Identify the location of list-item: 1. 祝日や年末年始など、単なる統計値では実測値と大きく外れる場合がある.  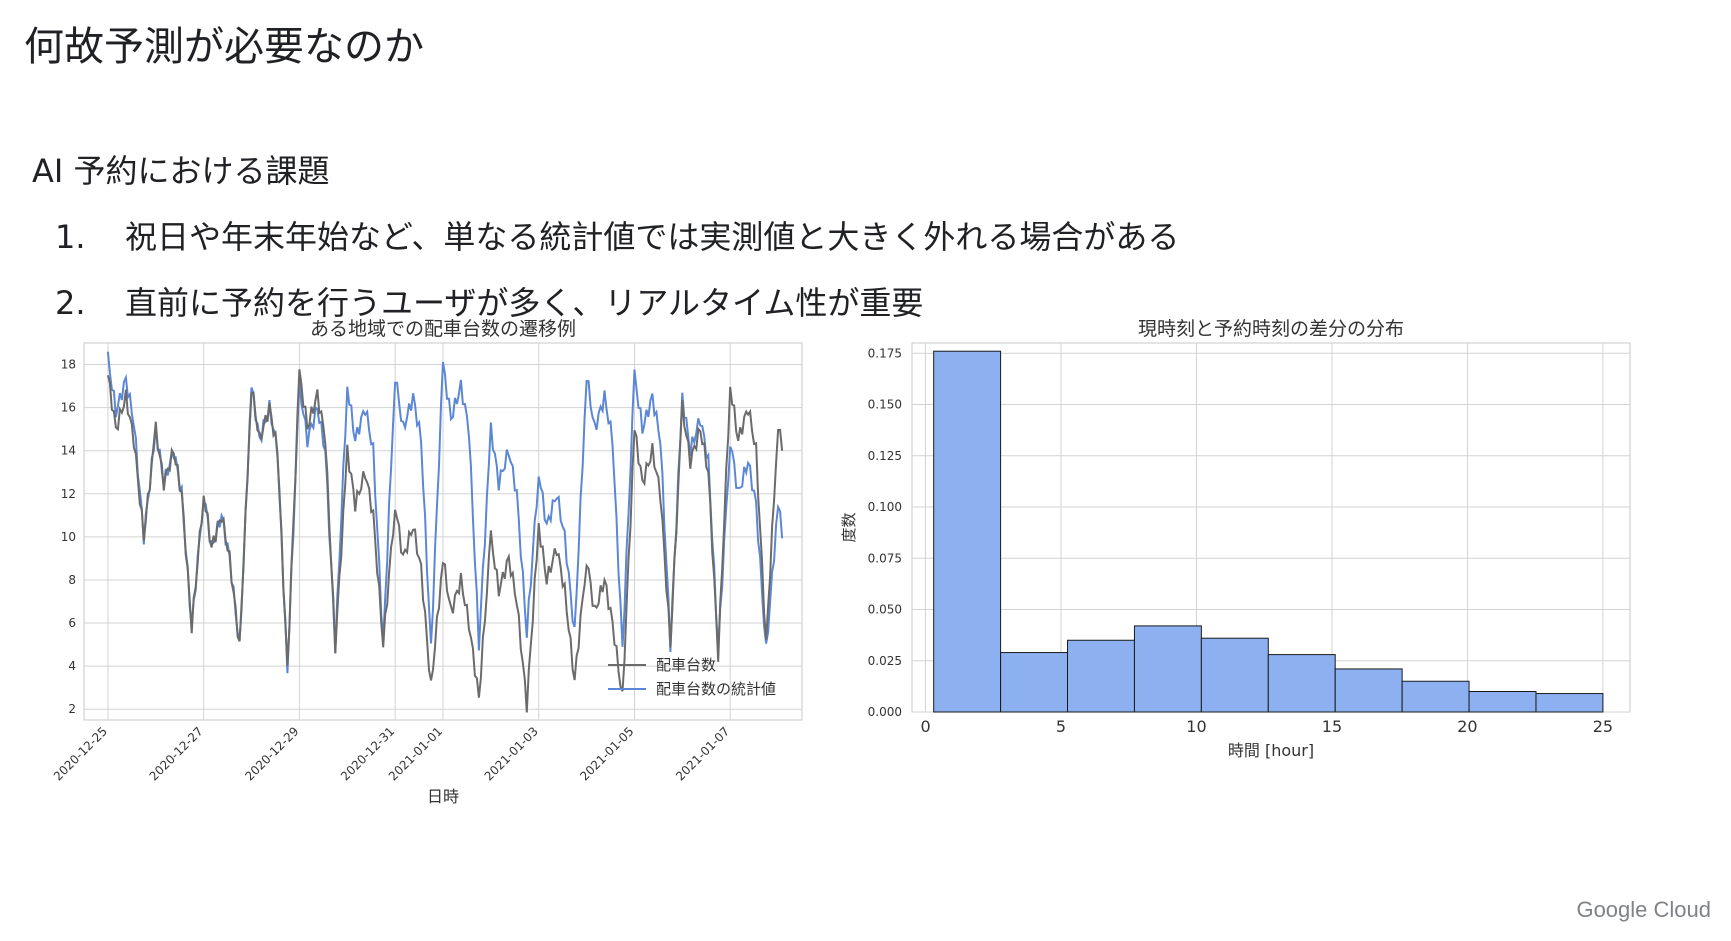
(617, 235).